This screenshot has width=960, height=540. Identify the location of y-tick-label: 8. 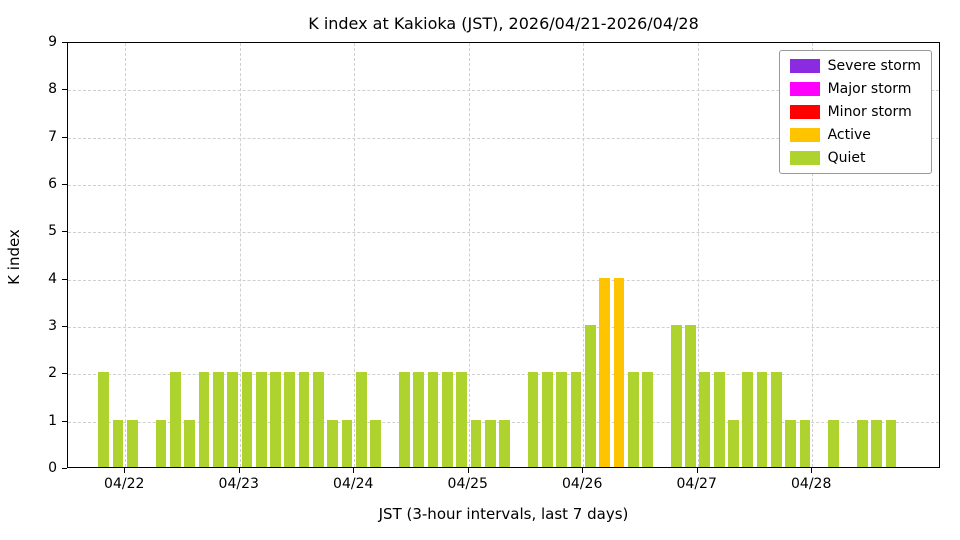
(52, 89).